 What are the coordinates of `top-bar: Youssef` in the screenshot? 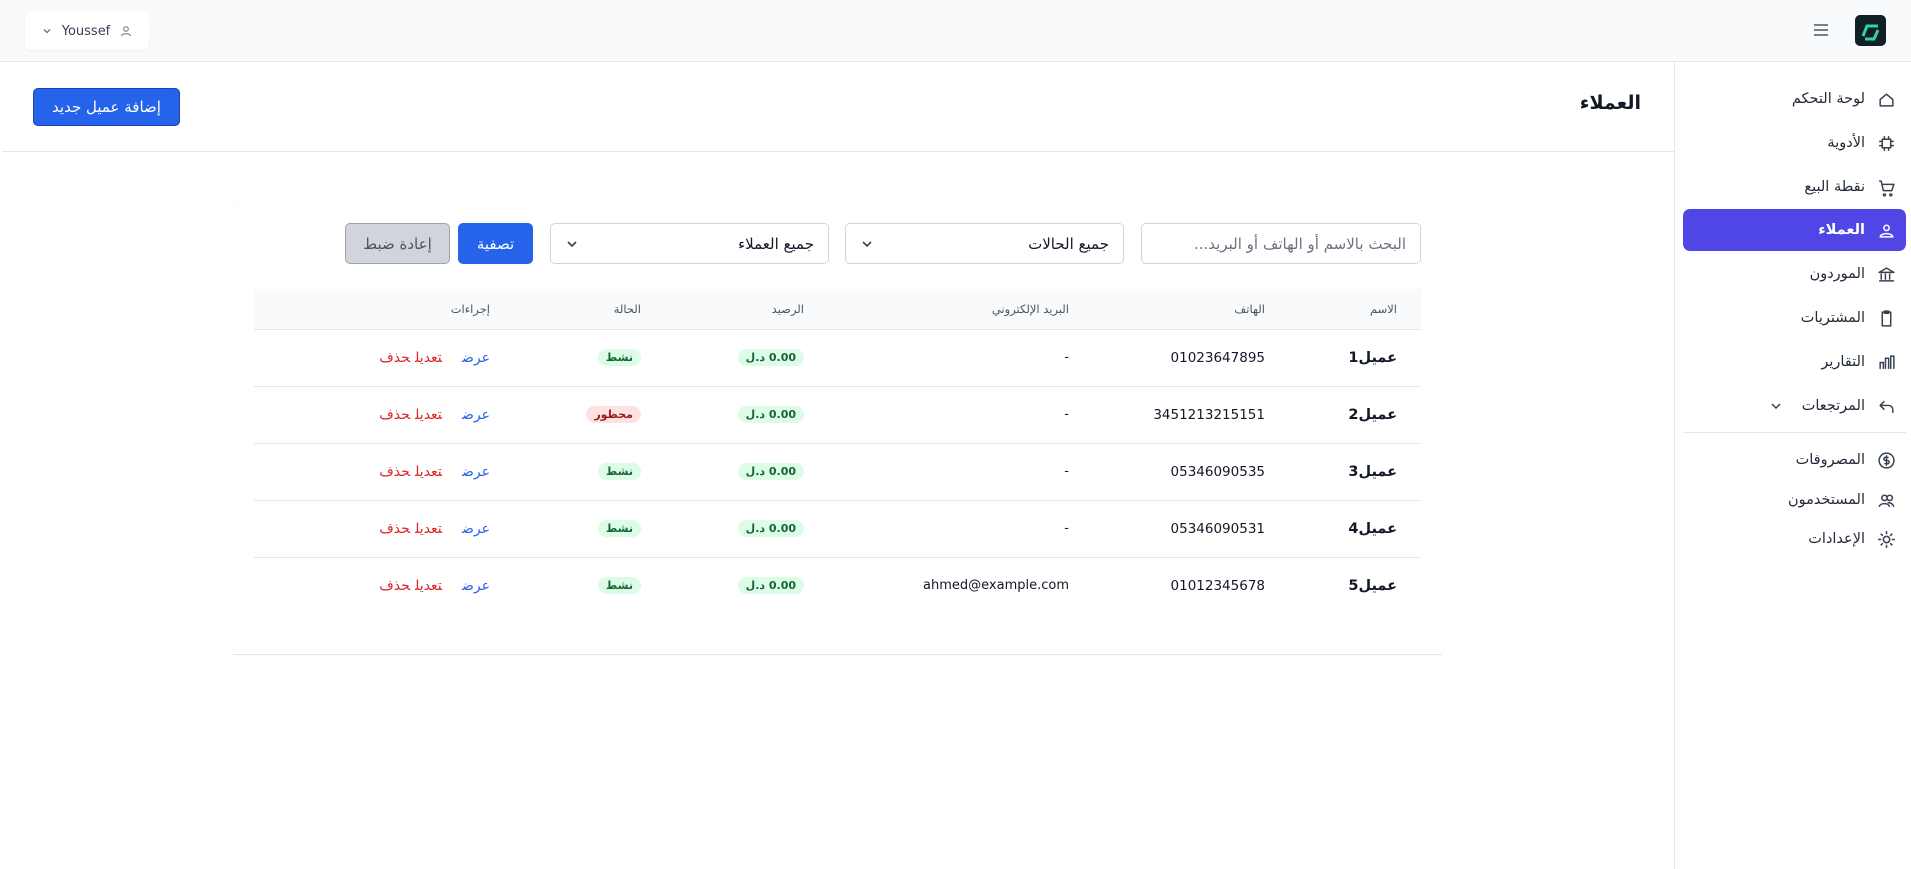 It's located at (955, 31).